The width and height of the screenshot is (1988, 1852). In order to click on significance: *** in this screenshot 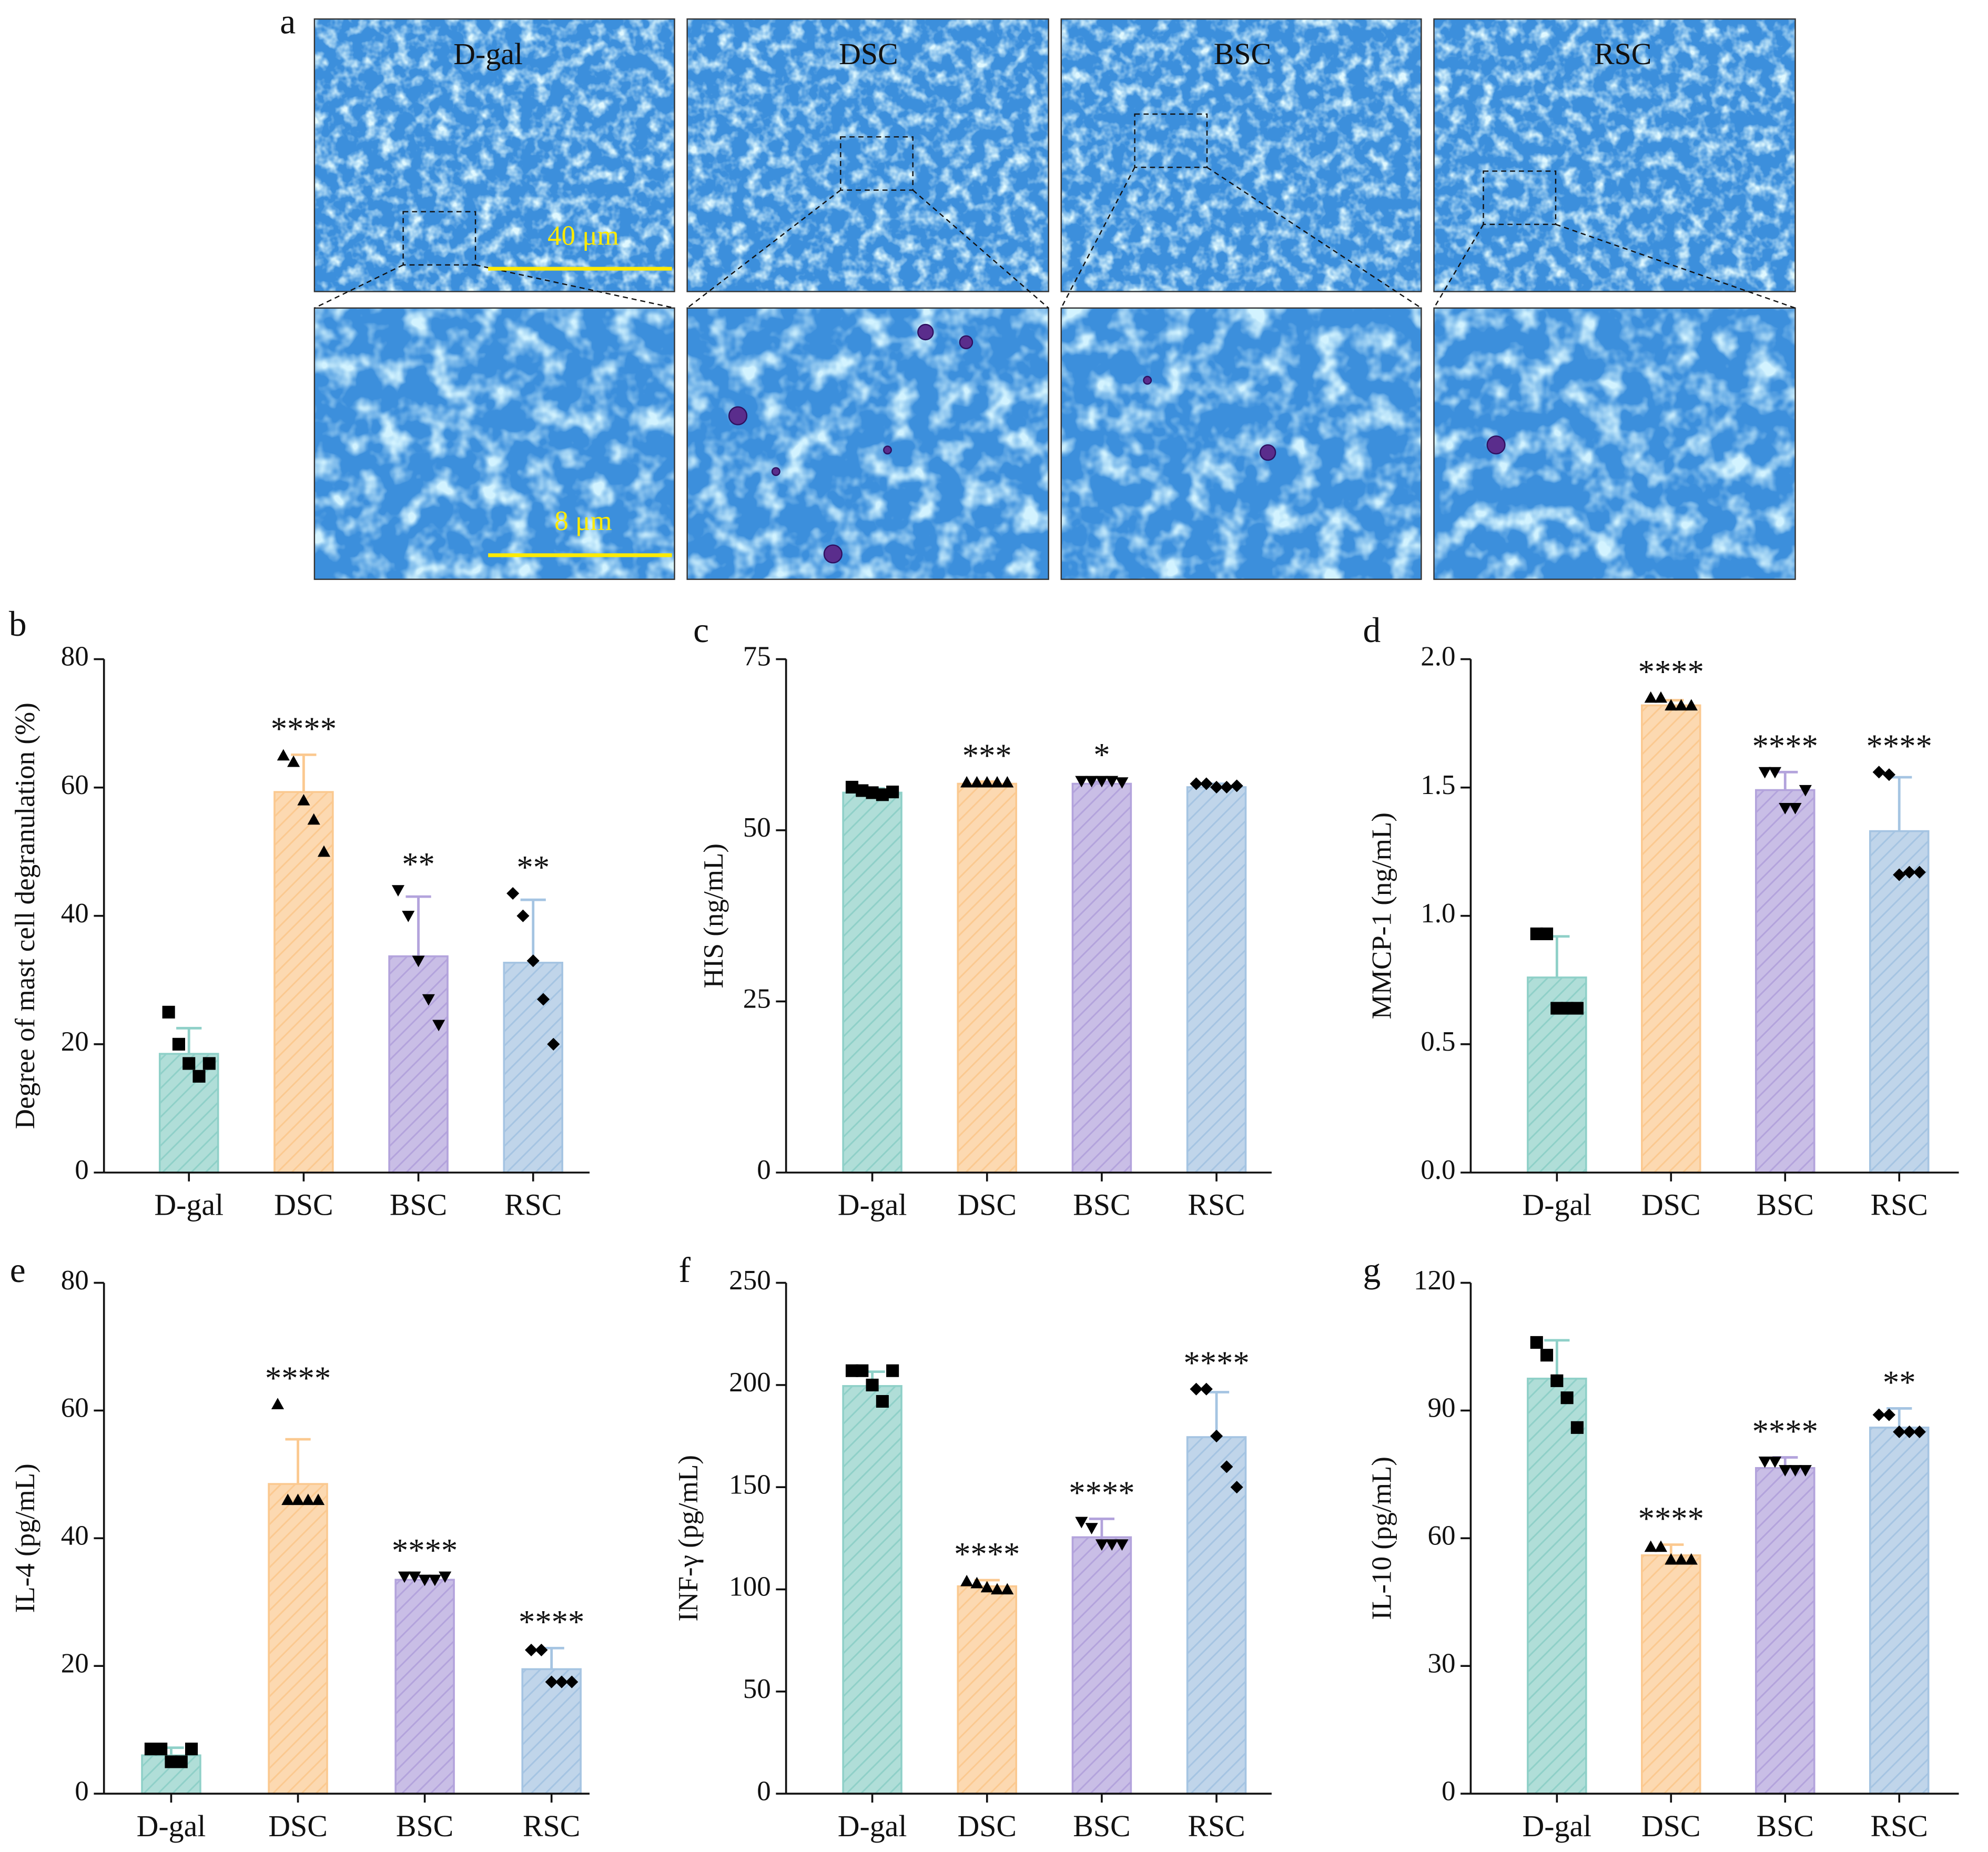, I will do `click(987, 755)`.